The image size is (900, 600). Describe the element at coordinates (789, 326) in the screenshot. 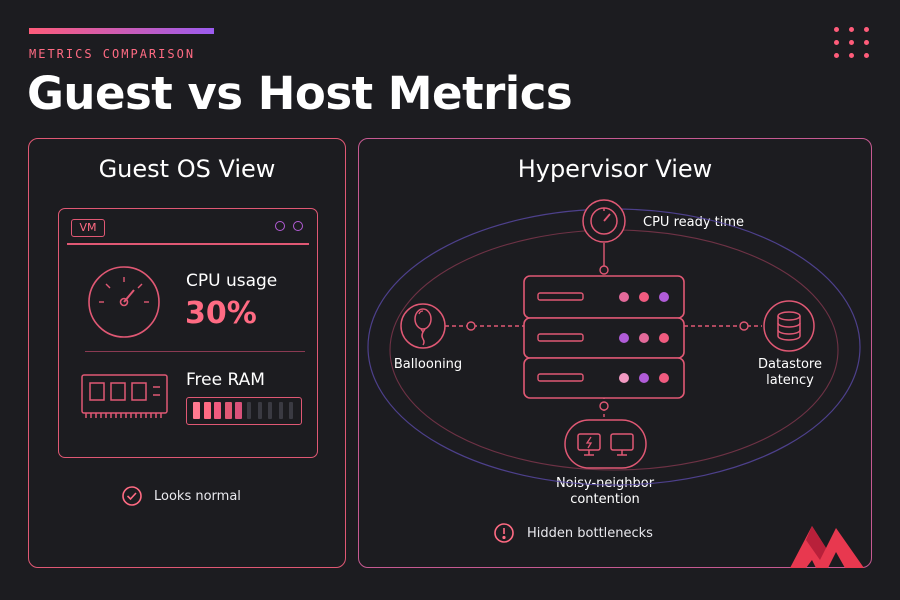

I see `database-icon` at that location.